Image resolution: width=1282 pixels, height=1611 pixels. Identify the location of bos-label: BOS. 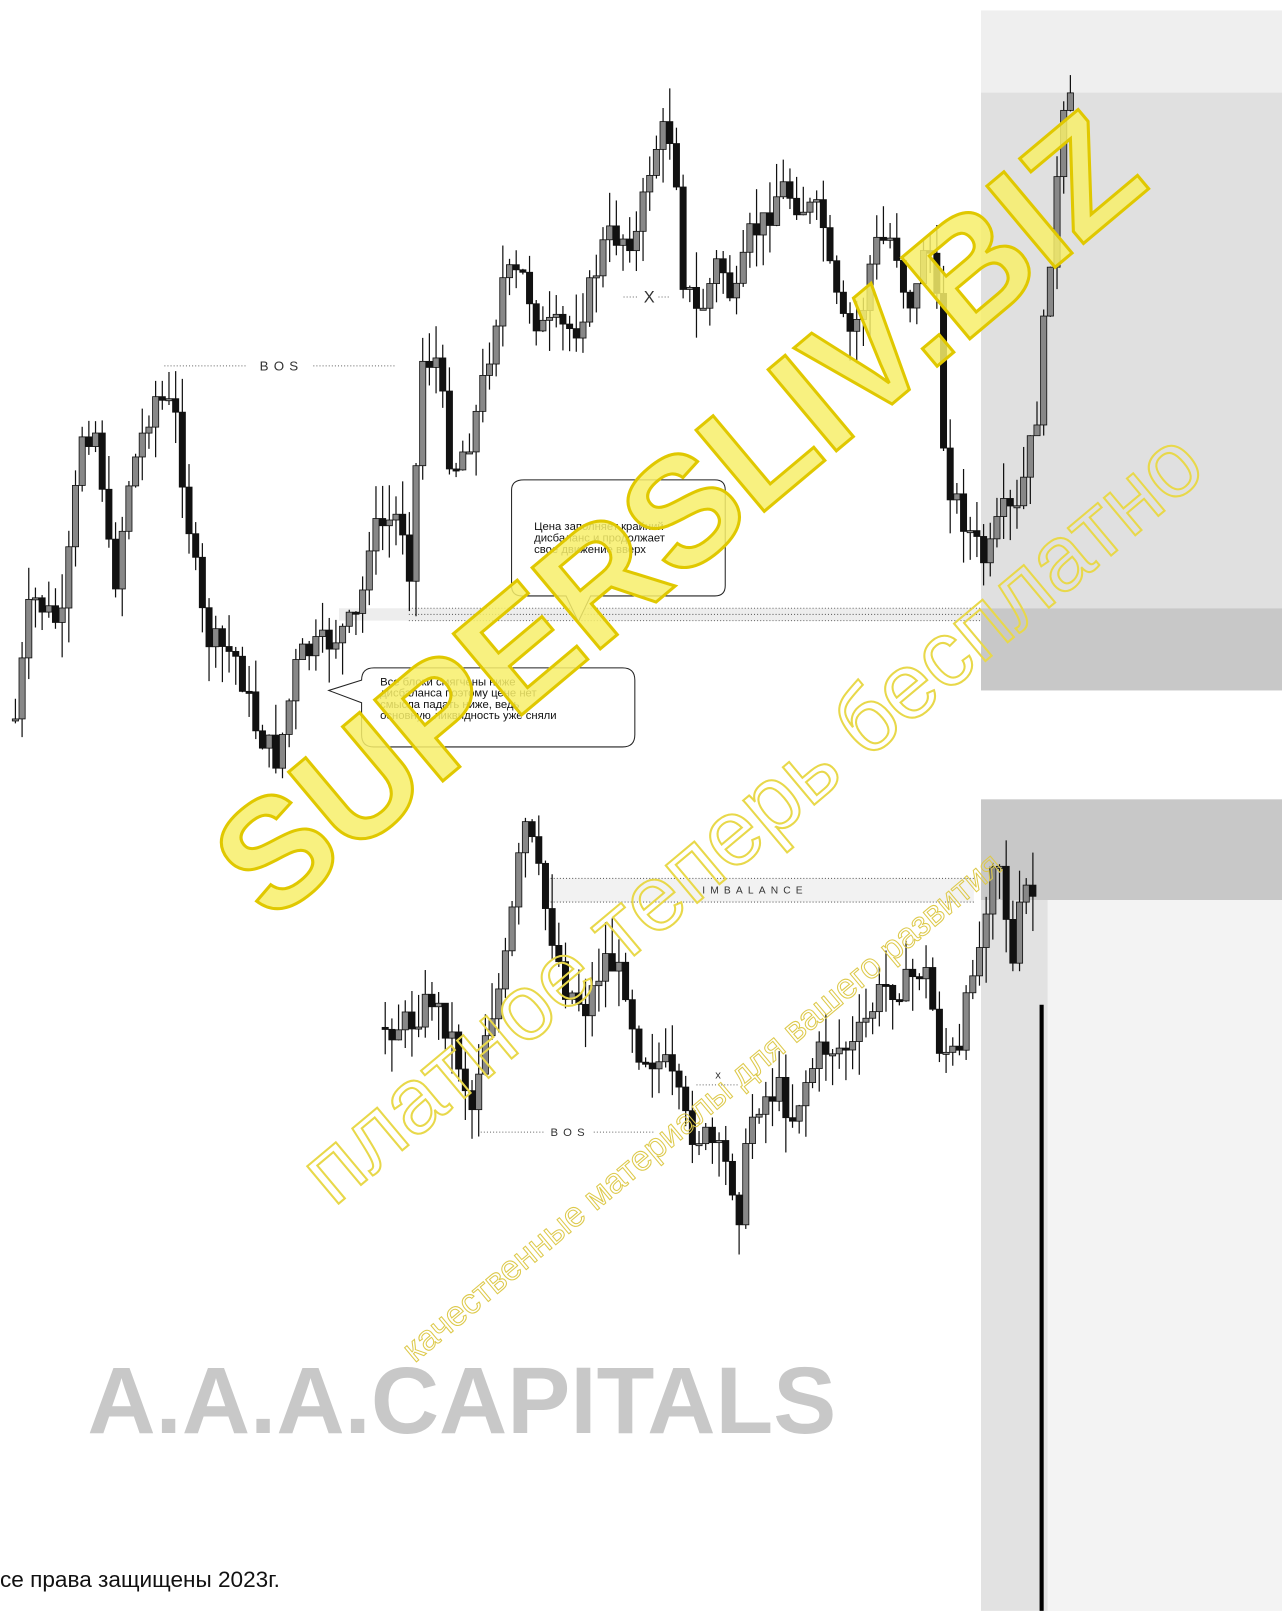
(282, 365).